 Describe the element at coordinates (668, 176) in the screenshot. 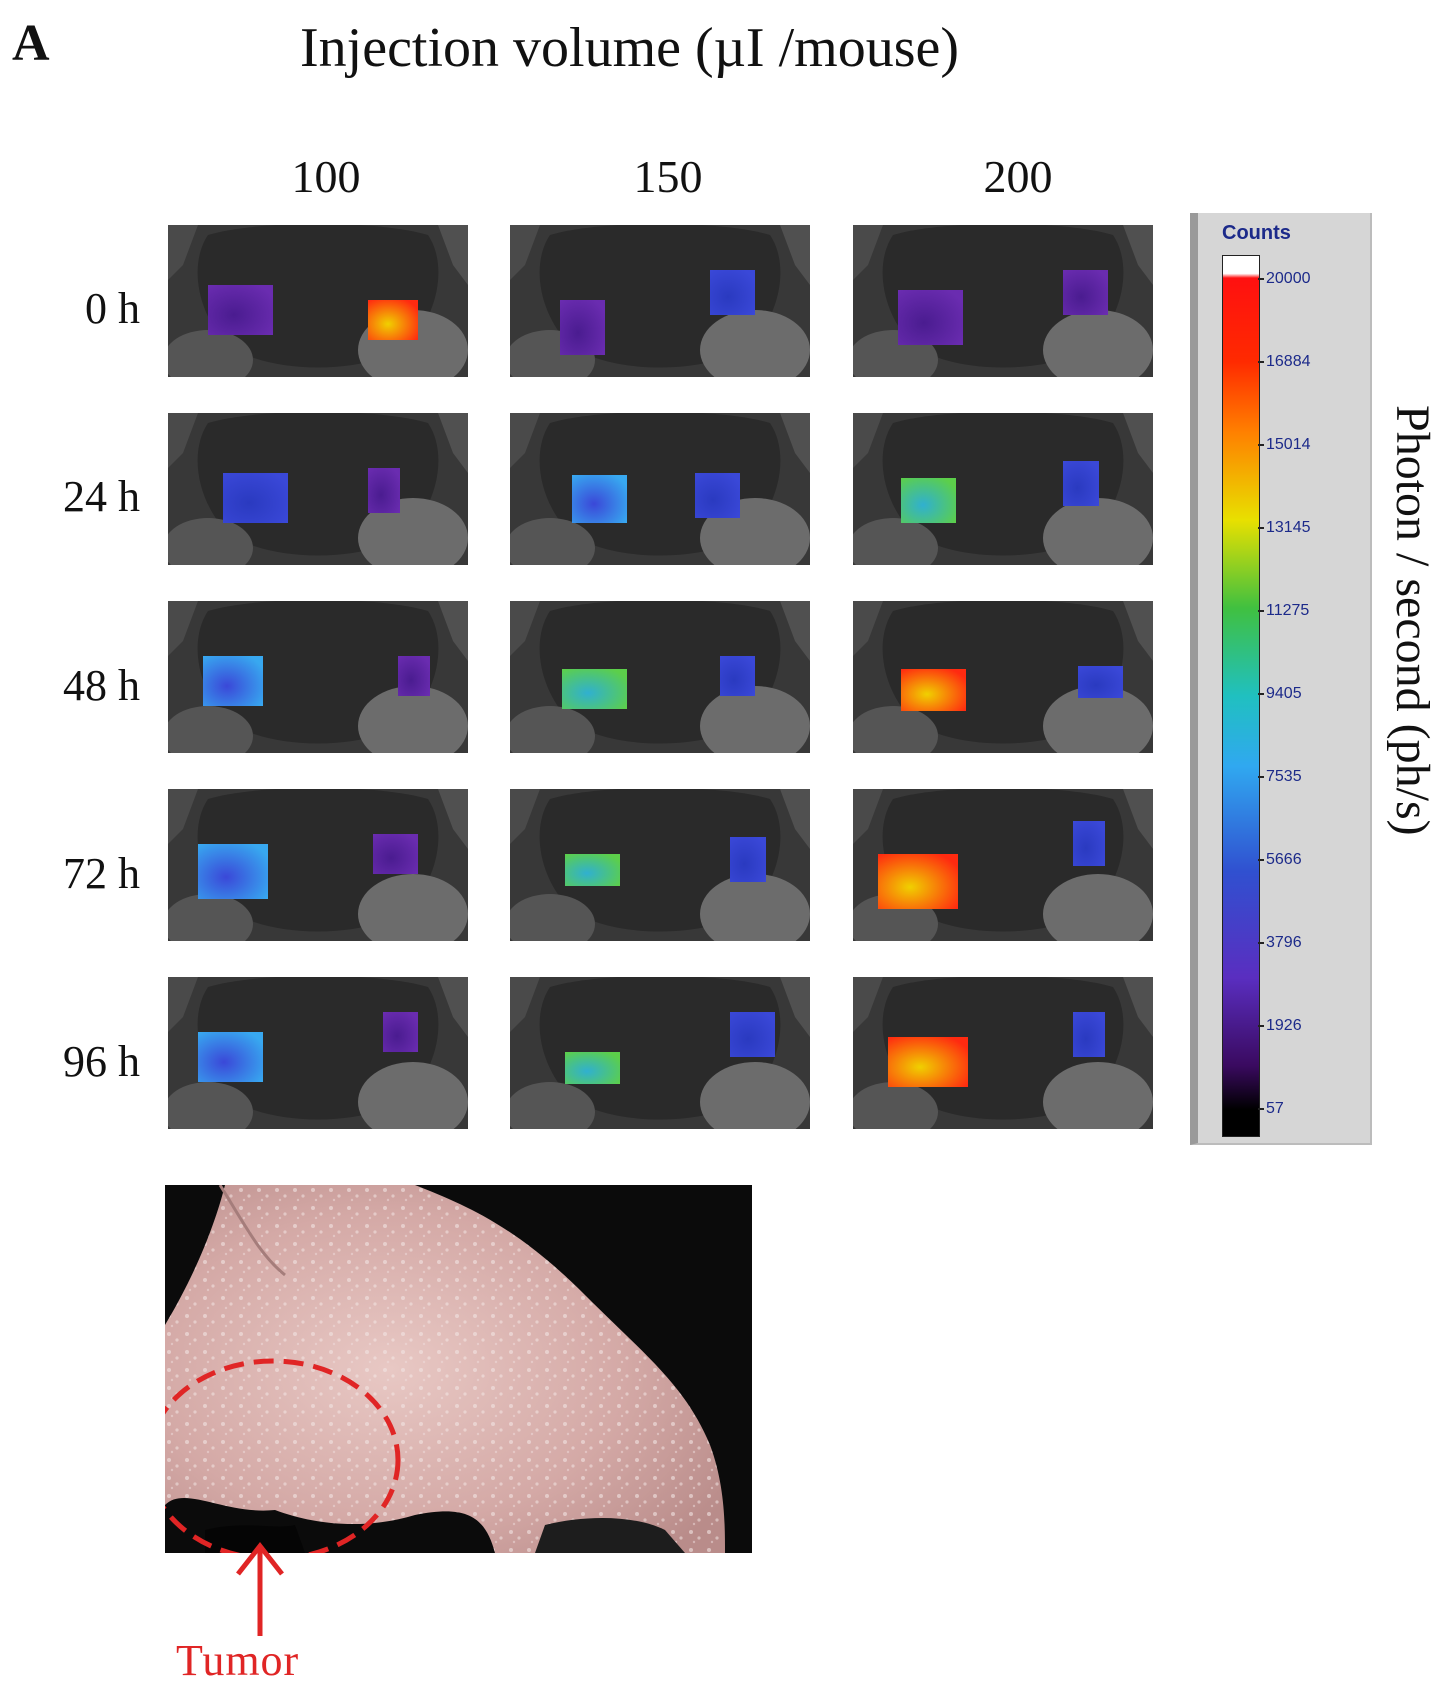

I see `column-label-150: 150` at that location.